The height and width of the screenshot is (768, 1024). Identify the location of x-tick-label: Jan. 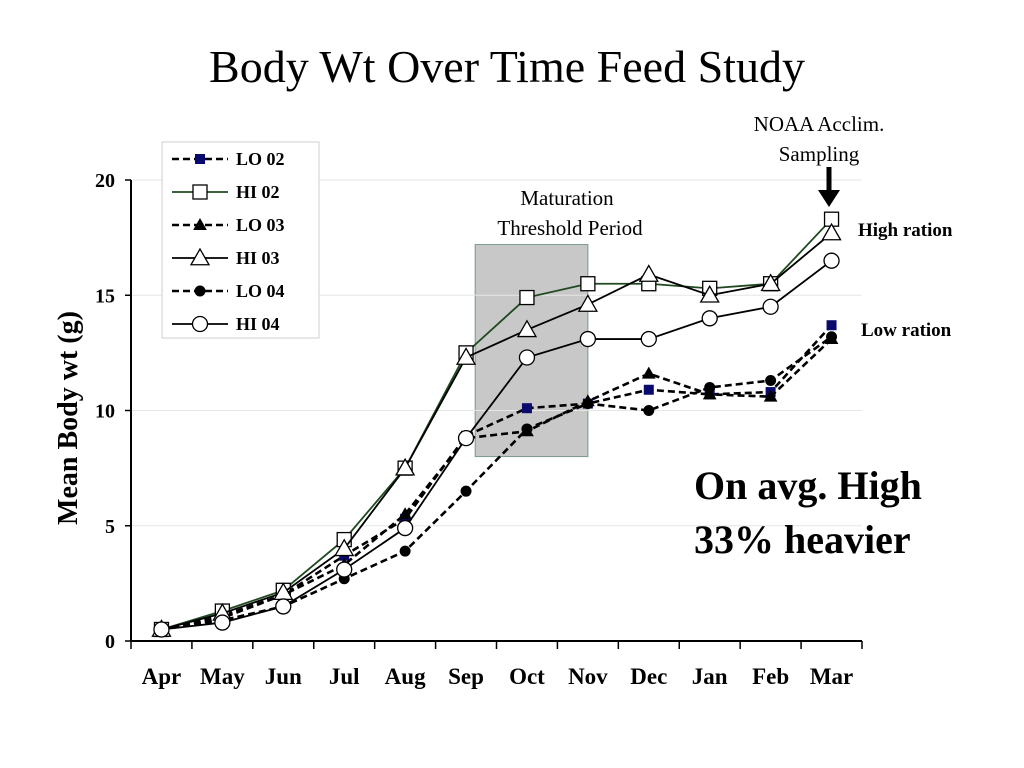
(710, 676).